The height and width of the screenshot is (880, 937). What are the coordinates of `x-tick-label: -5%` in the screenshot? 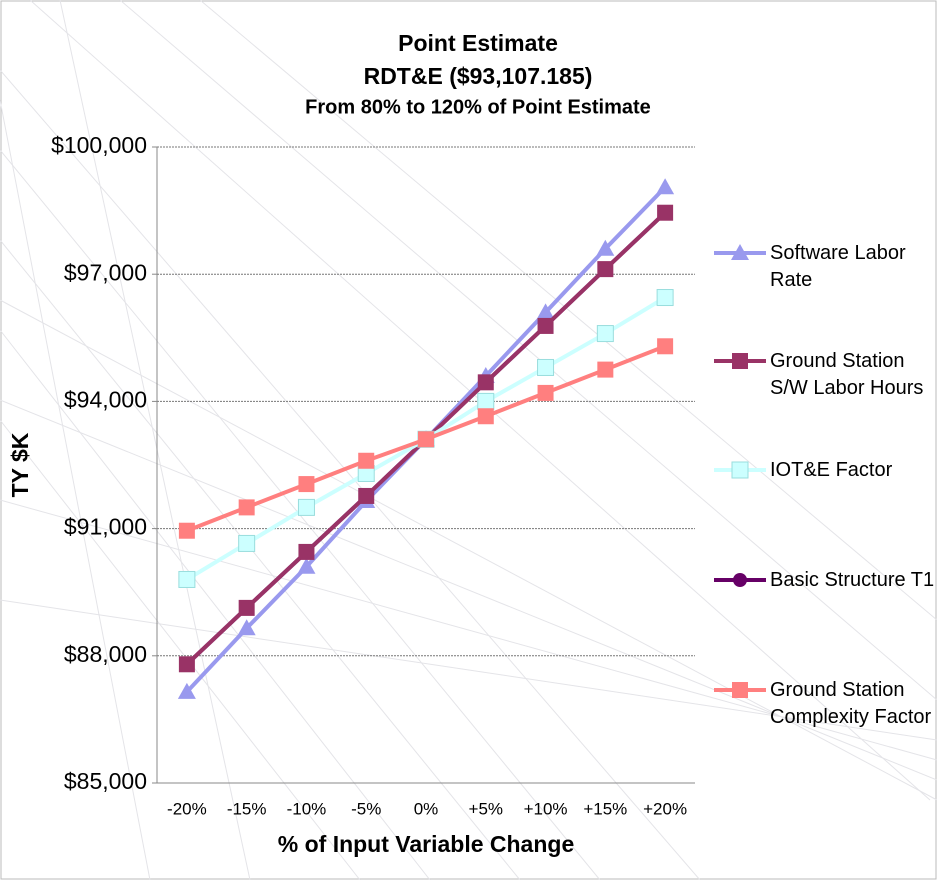 It's located at (366, 808).